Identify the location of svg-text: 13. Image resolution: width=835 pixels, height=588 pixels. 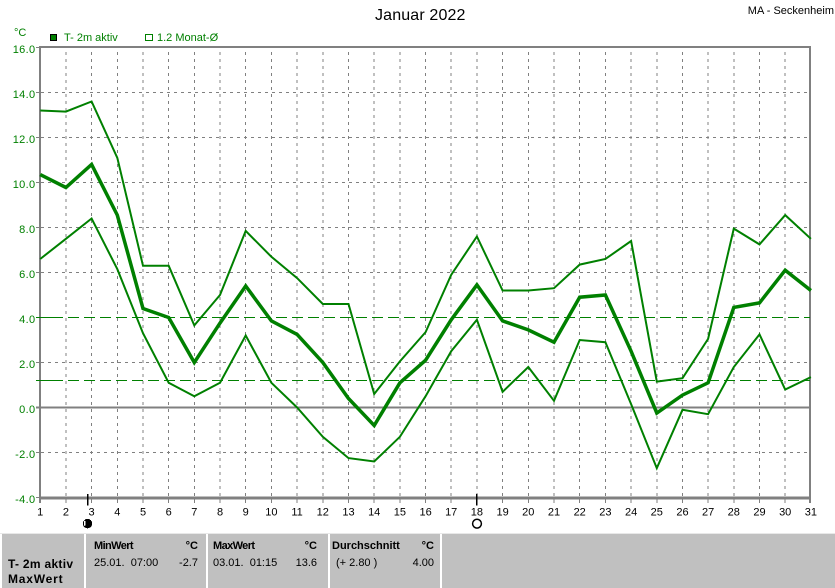
(348, 513).